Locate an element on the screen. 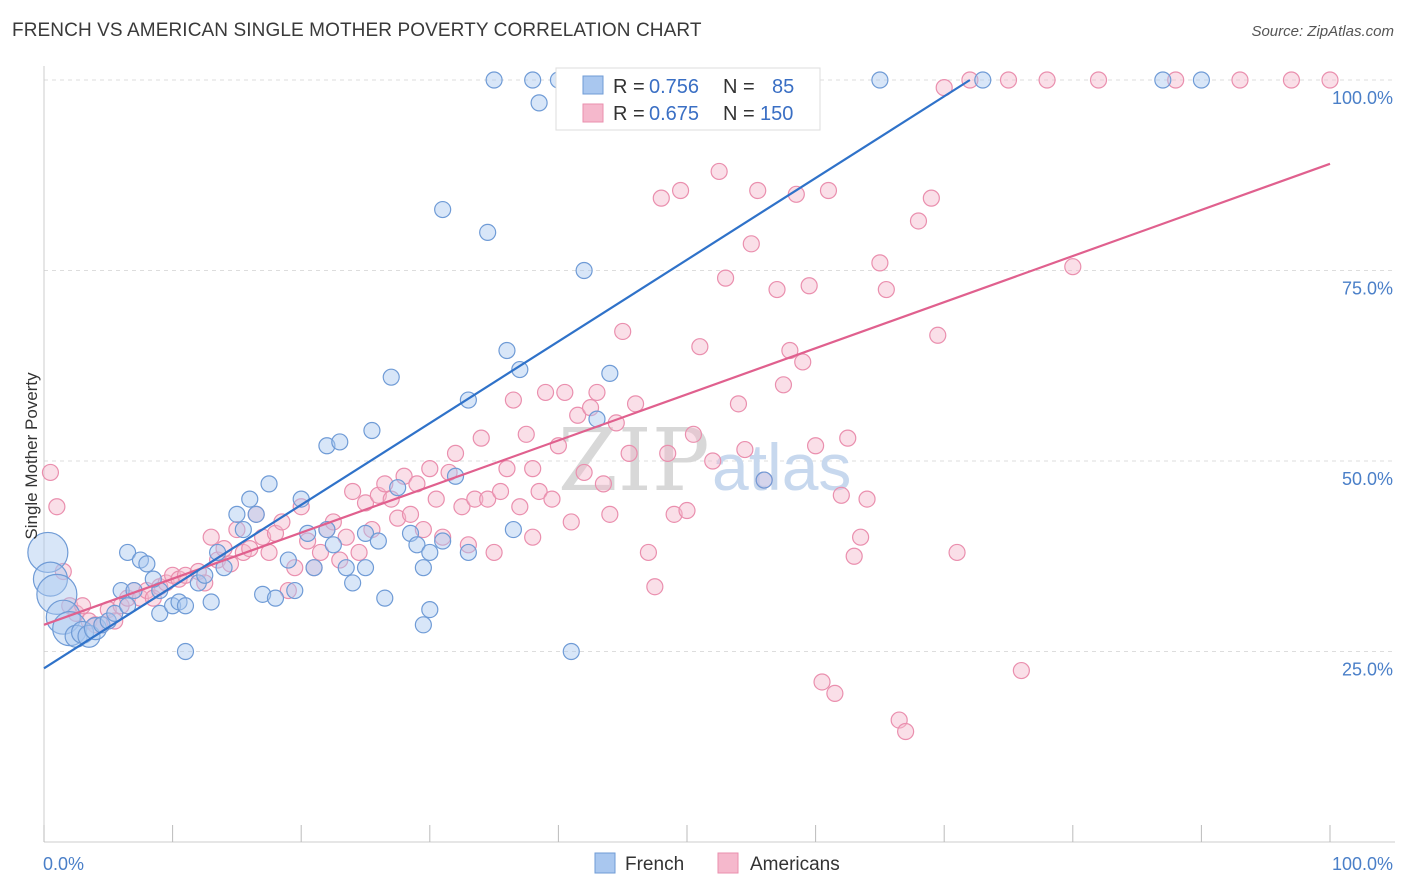 The width and height of the screenshot is (1406, 892). bottom-legend-americans: Americans is located at coordinates (795, 864).